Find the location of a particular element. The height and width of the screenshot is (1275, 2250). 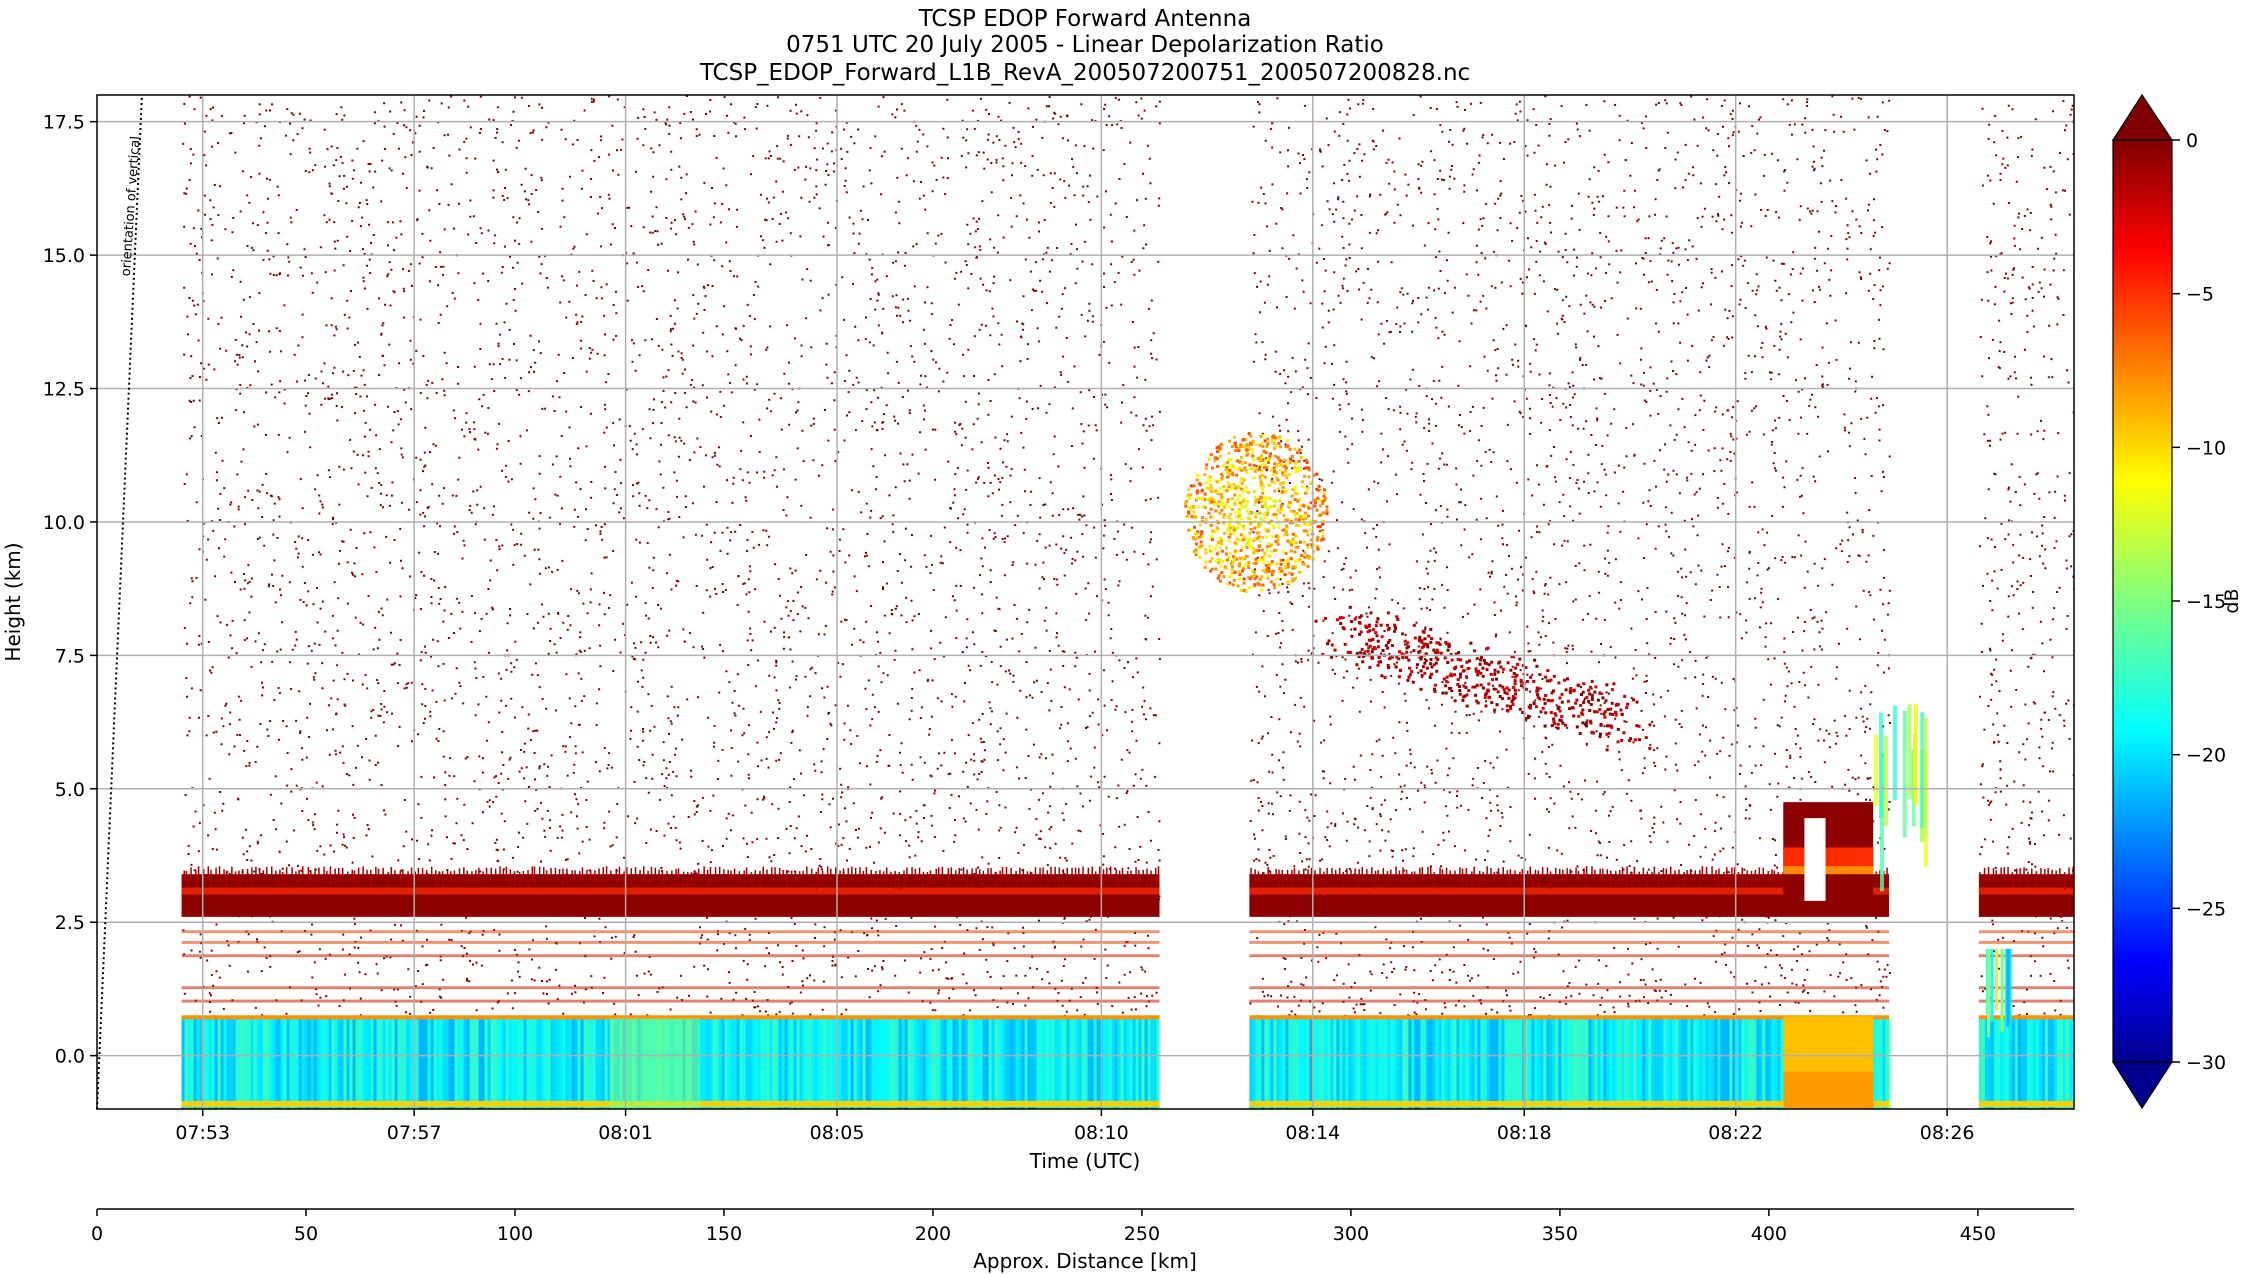

y-tick-label: 15.0 is located at coordinates (64, 256).